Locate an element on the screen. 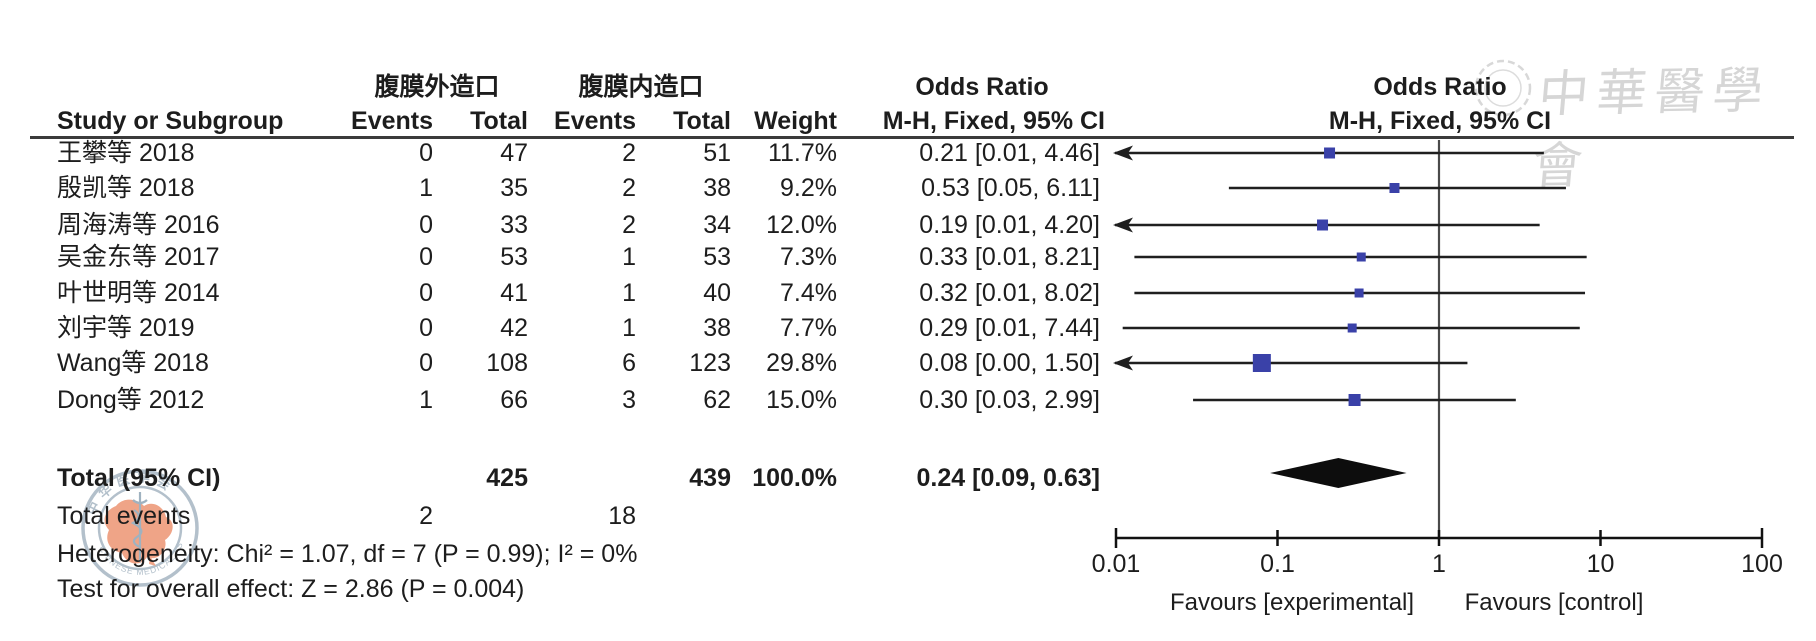  or-ci-cell: 0.21 [0.01, 4.46] is located at coordinates (1009, 153).